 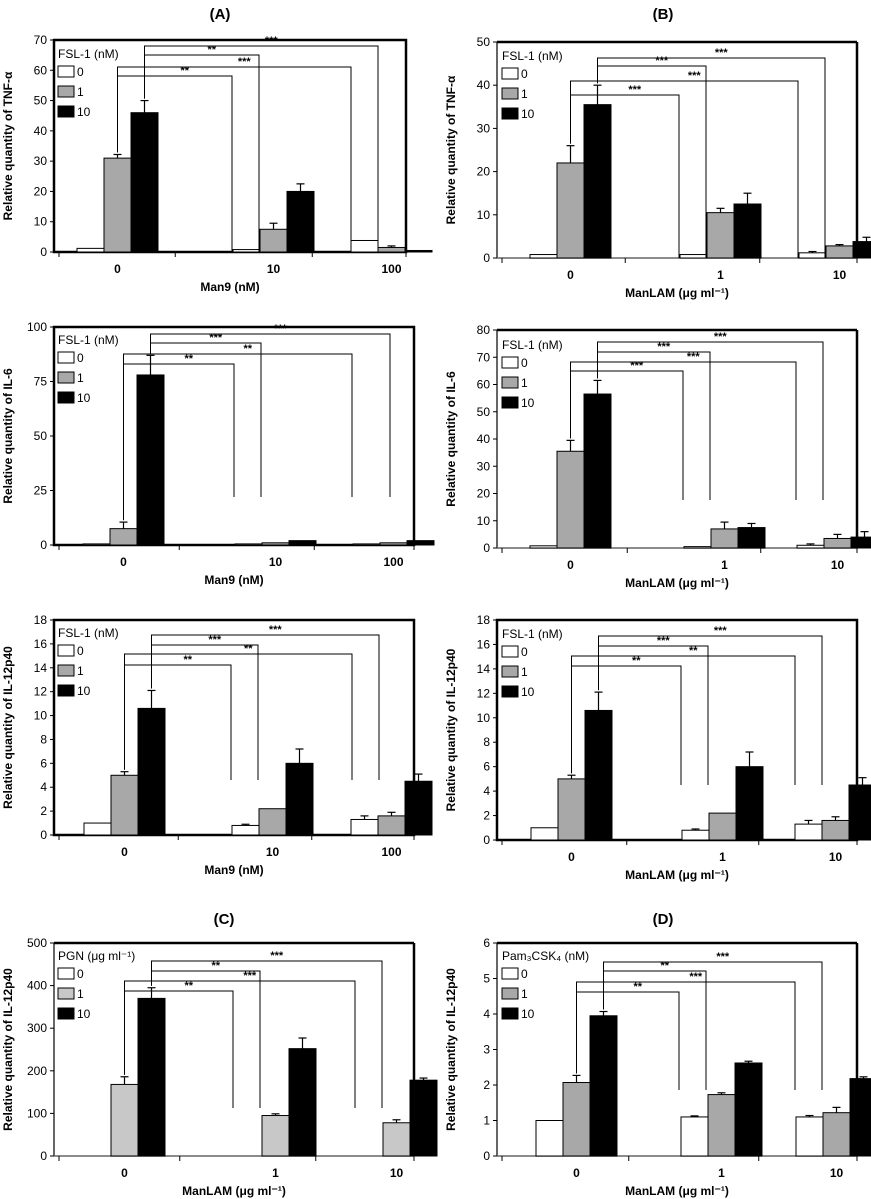 I want to click on y-tick-label: 6, so click(x=43, y=763).